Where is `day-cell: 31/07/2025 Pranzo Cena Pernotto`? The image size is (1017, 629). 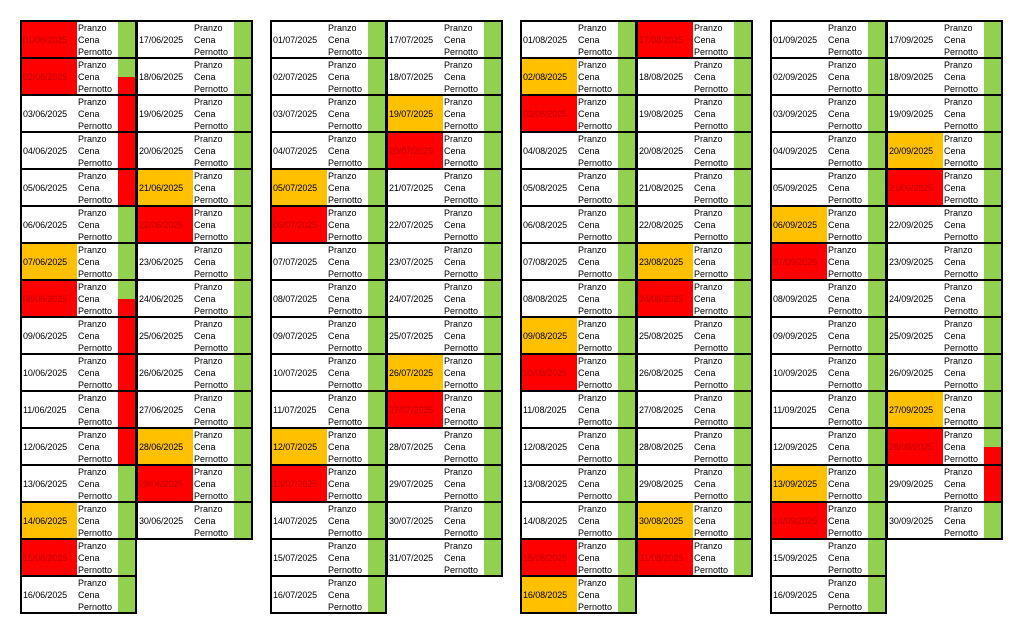
day-cell: 31/07/2025 Pranzo Cena Pernotto is located at coordinates (444, 557).